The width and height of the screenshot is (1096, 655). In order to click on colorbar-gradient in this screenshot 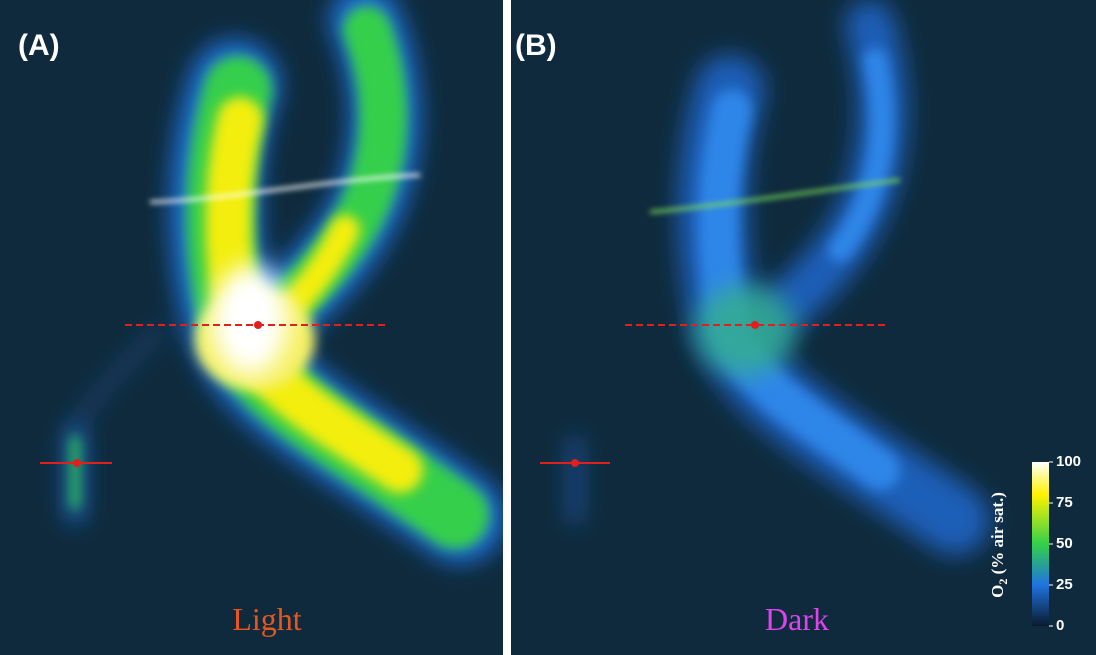, I will do `click(1040, 544)`.